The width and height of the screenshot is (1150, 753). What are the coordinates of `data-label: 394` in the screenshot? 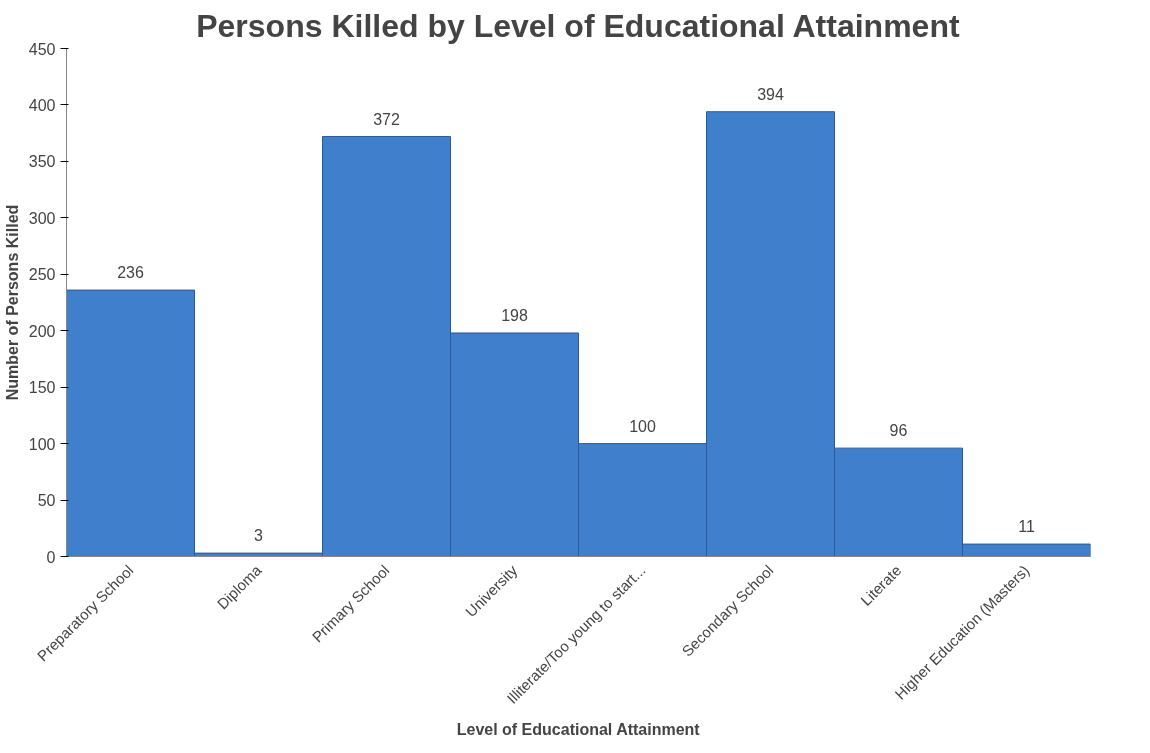 It's located at (770, 94).